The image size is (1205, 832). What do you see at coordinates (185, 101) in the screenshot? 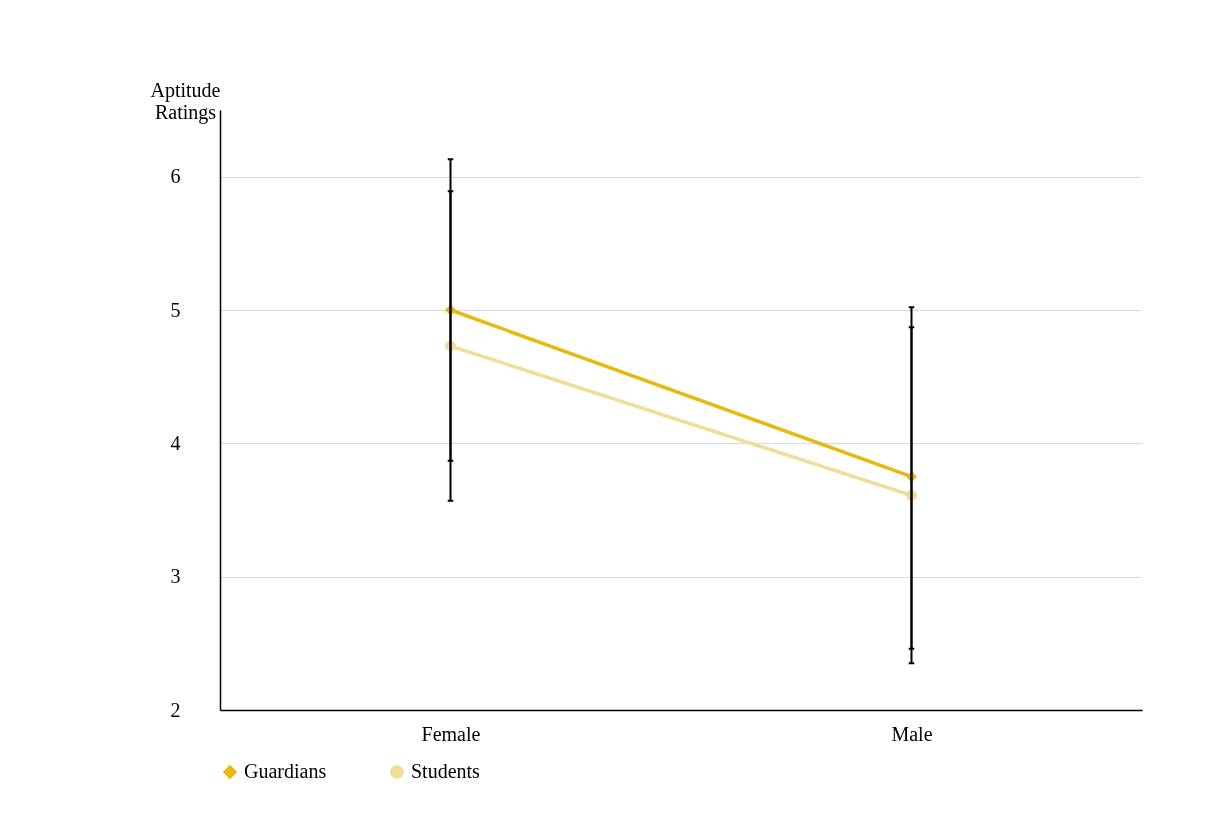
I see `y-axis-title: Aptitude Ratings` at bounding box center [185, 101].